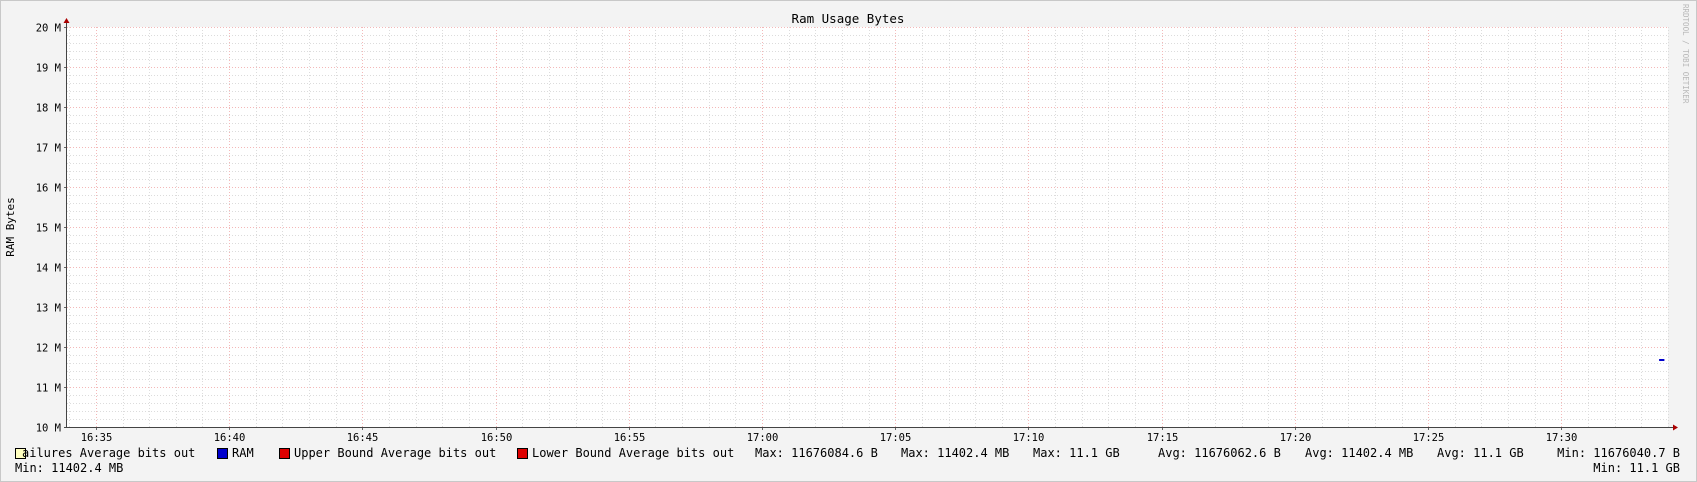 The width and height of the screenshot is (1697, 482). I want to click on legend-label-failures: ailures Average bits out, so click(109, 453).